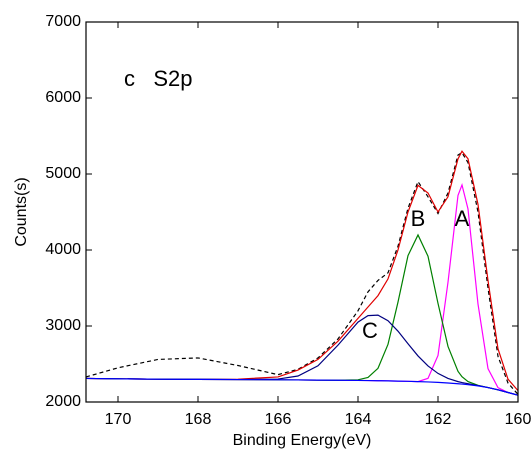 This screenshot has width=531, height=452. Describe the element at coordinates (302, 386) in the screenshot. I see `series-line` at that location.